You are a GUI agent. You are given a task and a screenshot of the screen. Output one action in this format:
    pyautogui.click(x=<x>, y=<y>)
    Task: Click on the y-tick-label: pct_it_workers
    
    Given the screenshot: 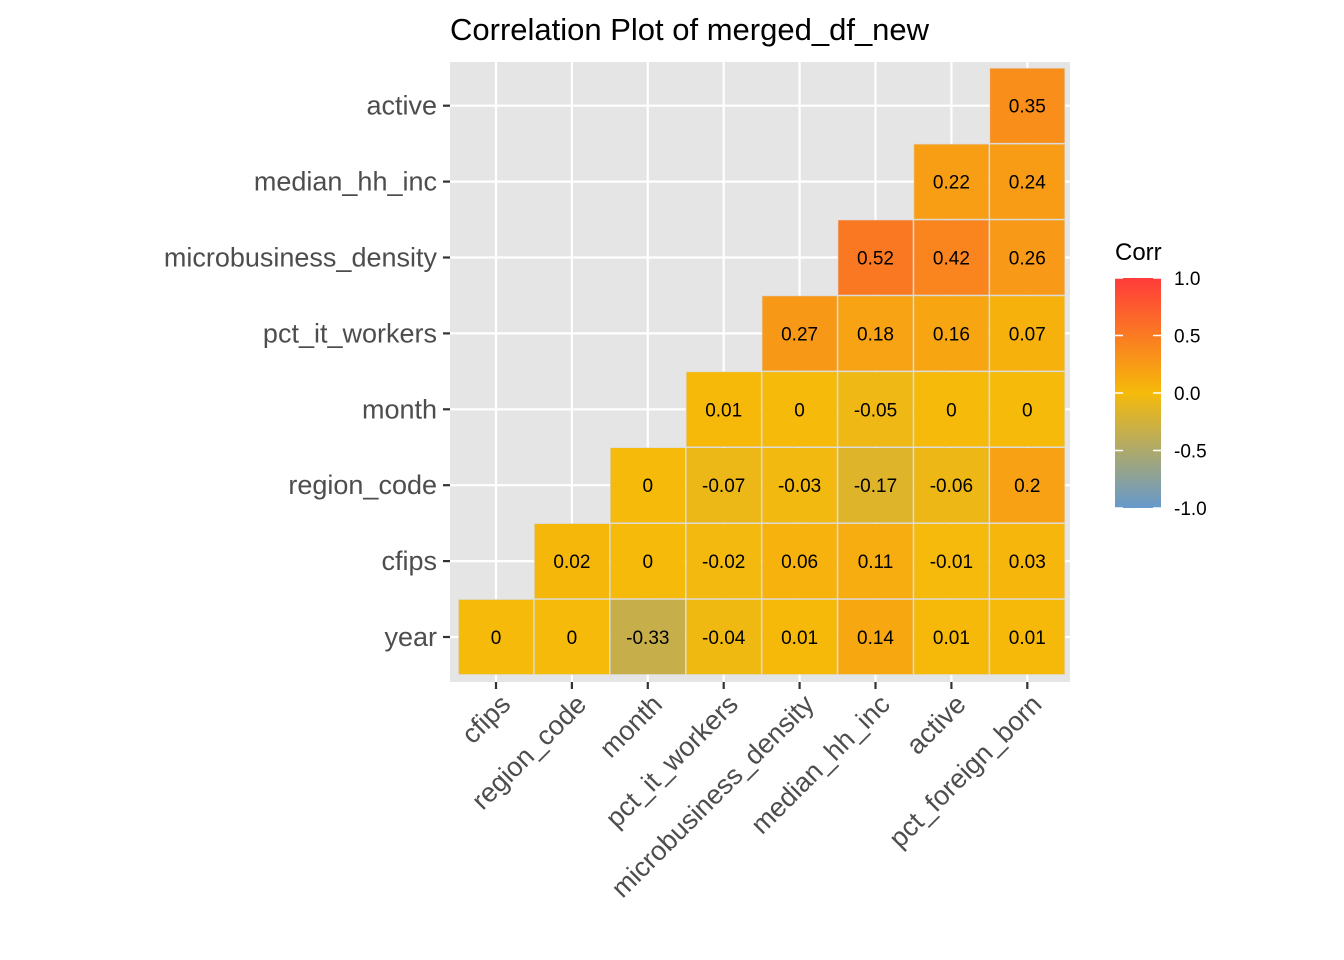 What is the action you would take?
    pyautogui.click(x=350, y=333)
    